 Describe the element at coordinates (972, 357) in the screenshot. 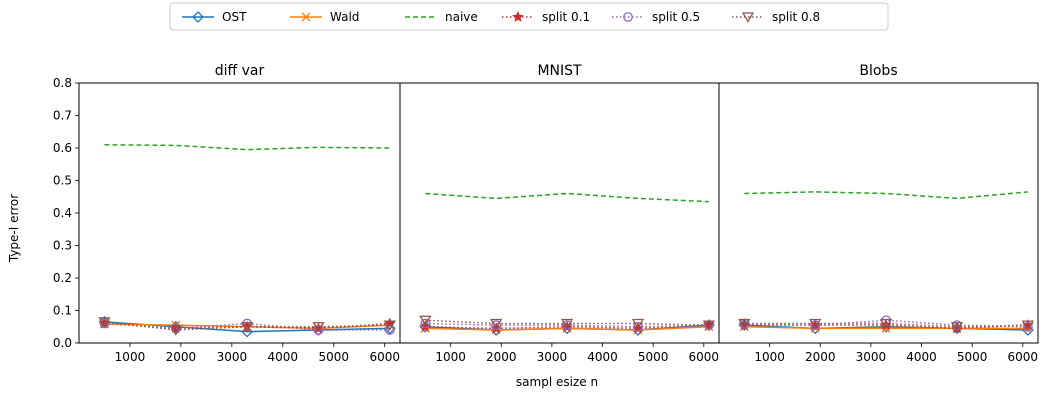

I see `x-tick-label-blobs-5000: 5000` at that location.